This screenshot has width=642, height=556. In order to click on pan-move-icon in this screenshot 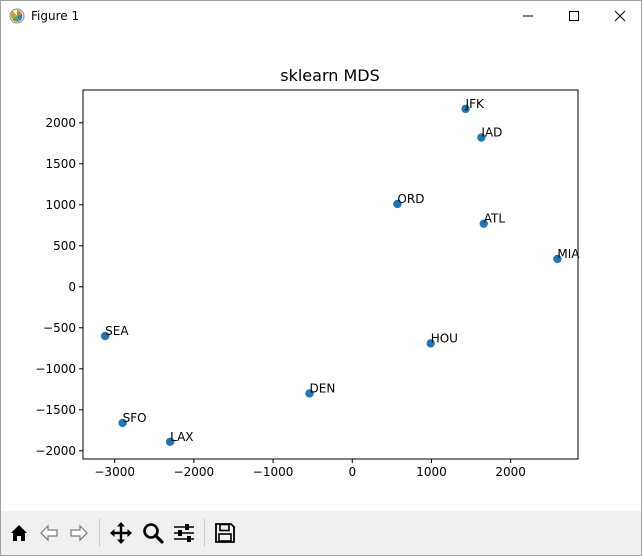, I will do `click(121, 533)`.